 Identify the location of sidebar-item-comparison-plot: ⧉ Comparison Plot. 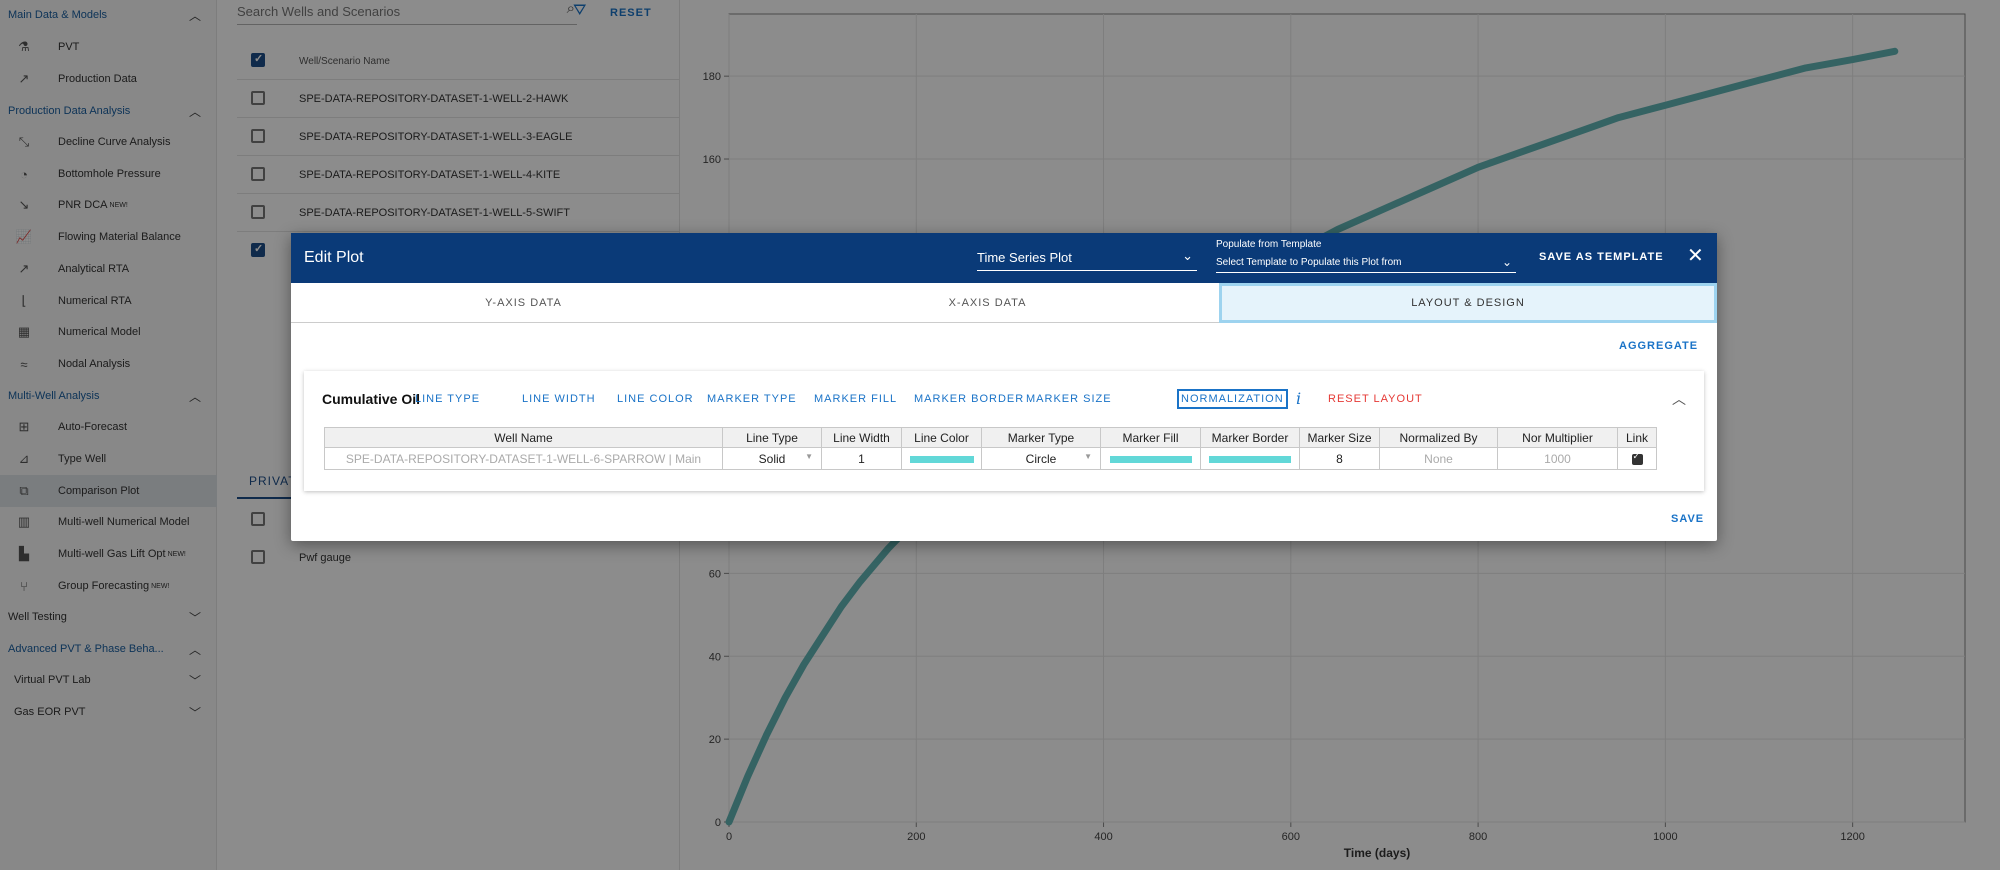
(108, 491).